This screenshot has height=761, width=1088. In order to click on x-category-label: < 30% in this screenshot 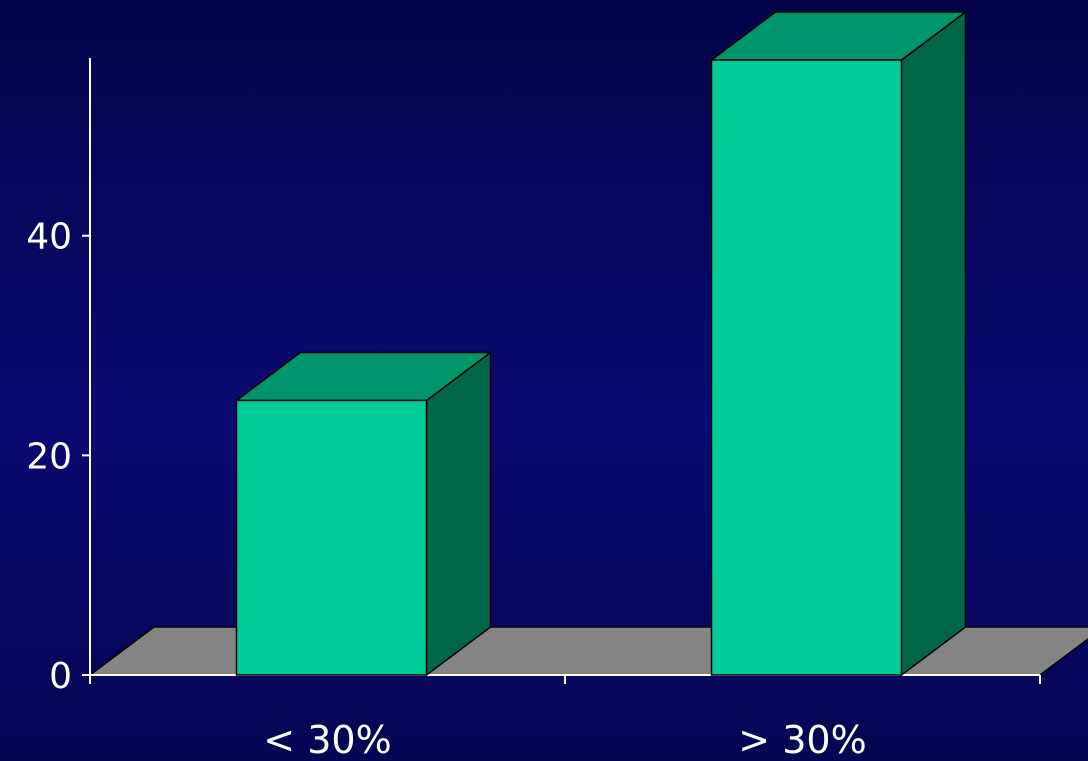, I will do `click(327, 739)`.